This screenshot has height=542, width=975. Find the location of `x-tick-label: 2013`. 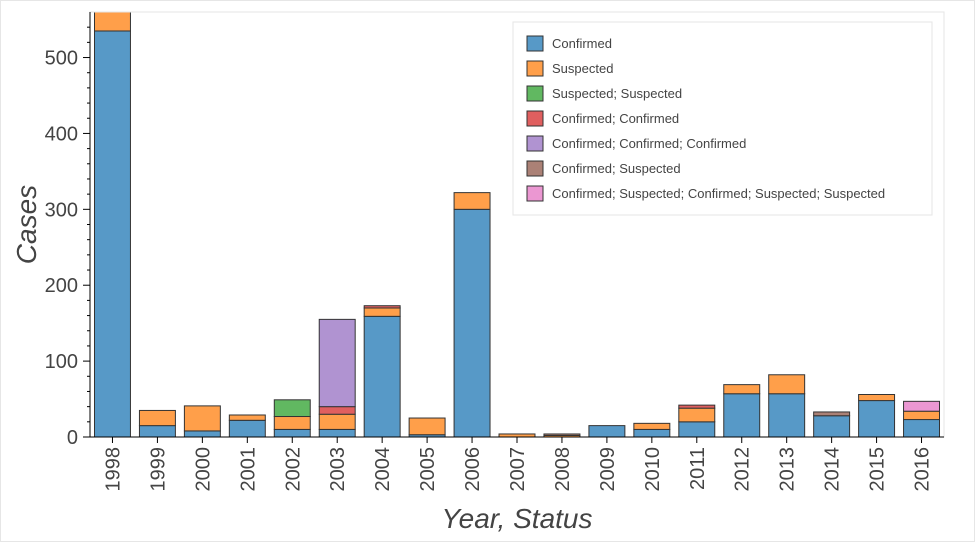

x-tick-label: 2013 is located at coordinates (788, 469).